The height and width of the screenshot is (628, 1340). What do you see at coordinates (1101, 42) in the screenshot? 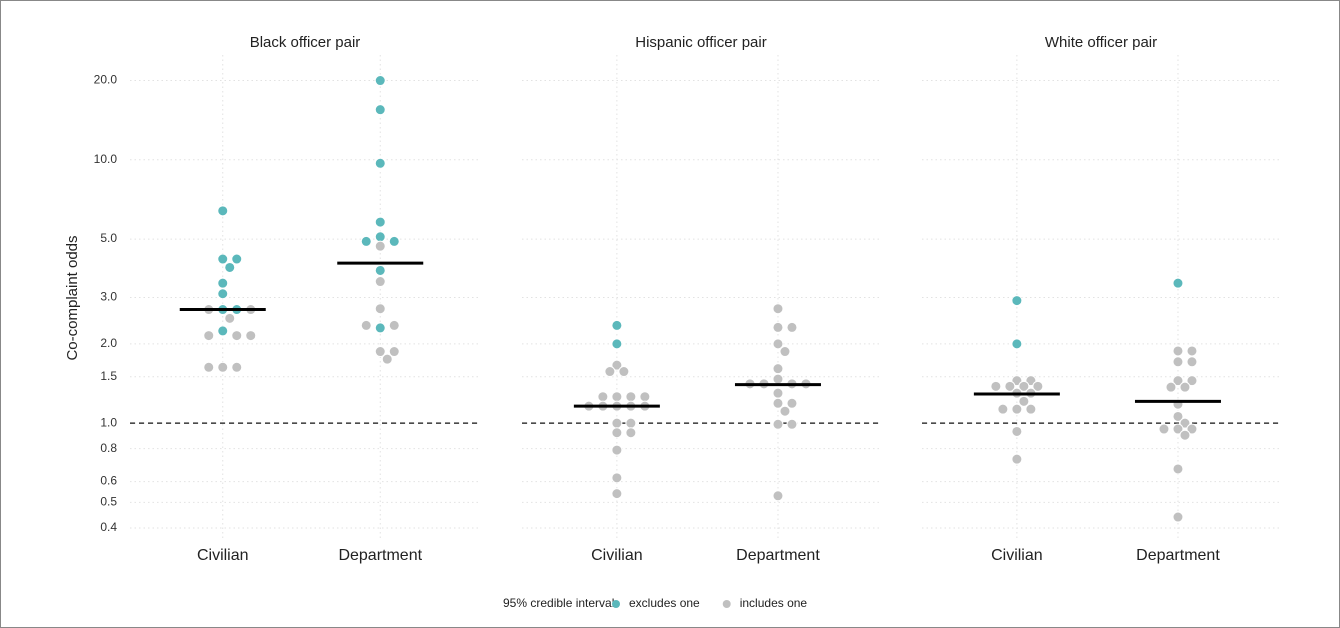
I see `panel-title: White officer pair` at bounding box center [1101, 42].